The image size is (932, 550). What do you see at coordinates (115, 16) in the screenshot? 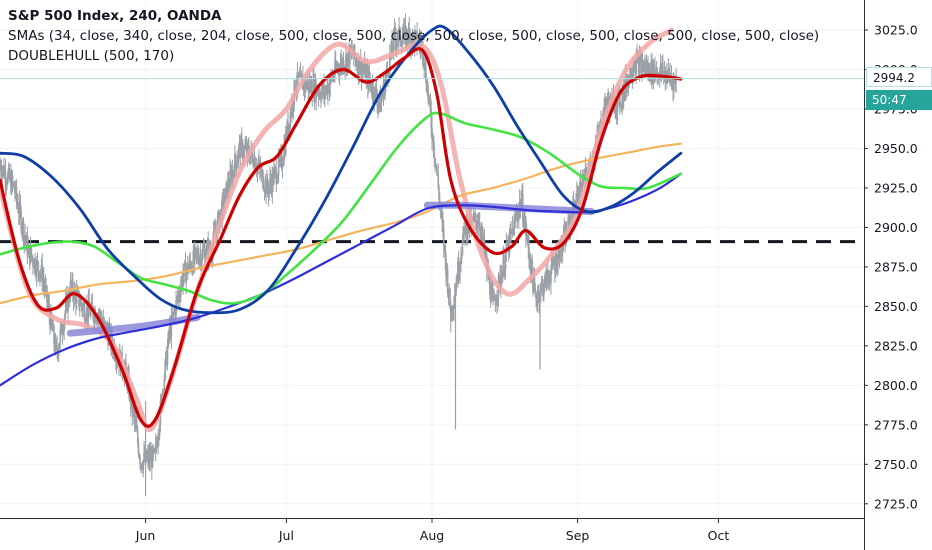
I see `symbol-title: S&P 500 Index, 240, OANDA` at bounding box center [115, 16].